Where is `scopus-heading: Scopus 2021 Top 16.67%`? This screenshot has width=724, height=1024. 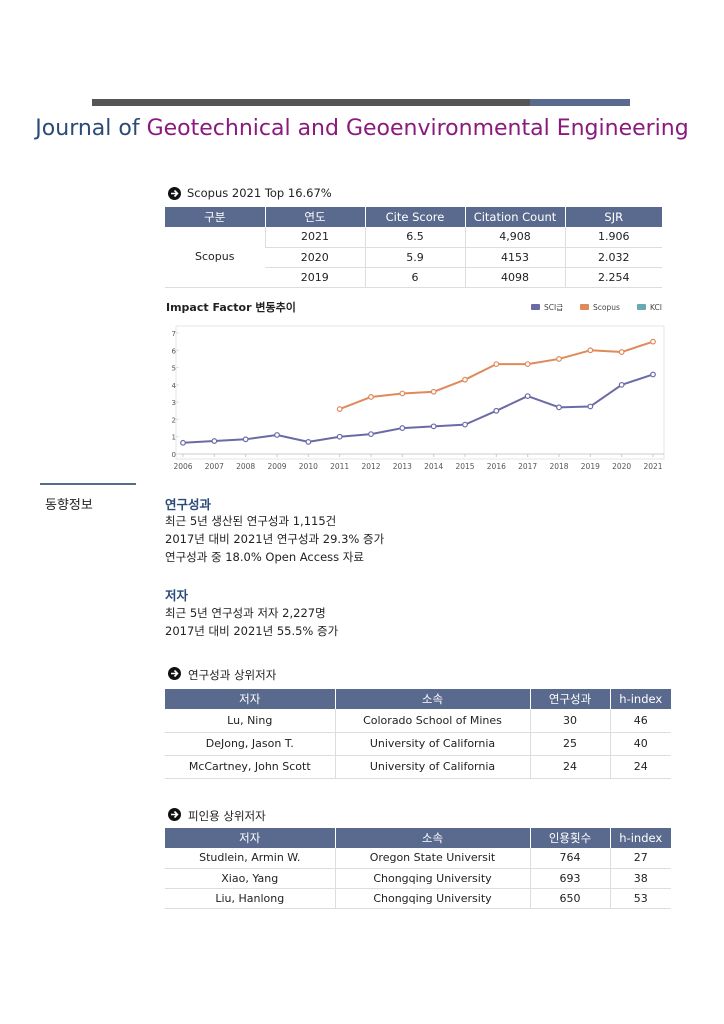 scopus-heading: Scopus 2021 Top 16.67% is located at coordinates (259, 193).